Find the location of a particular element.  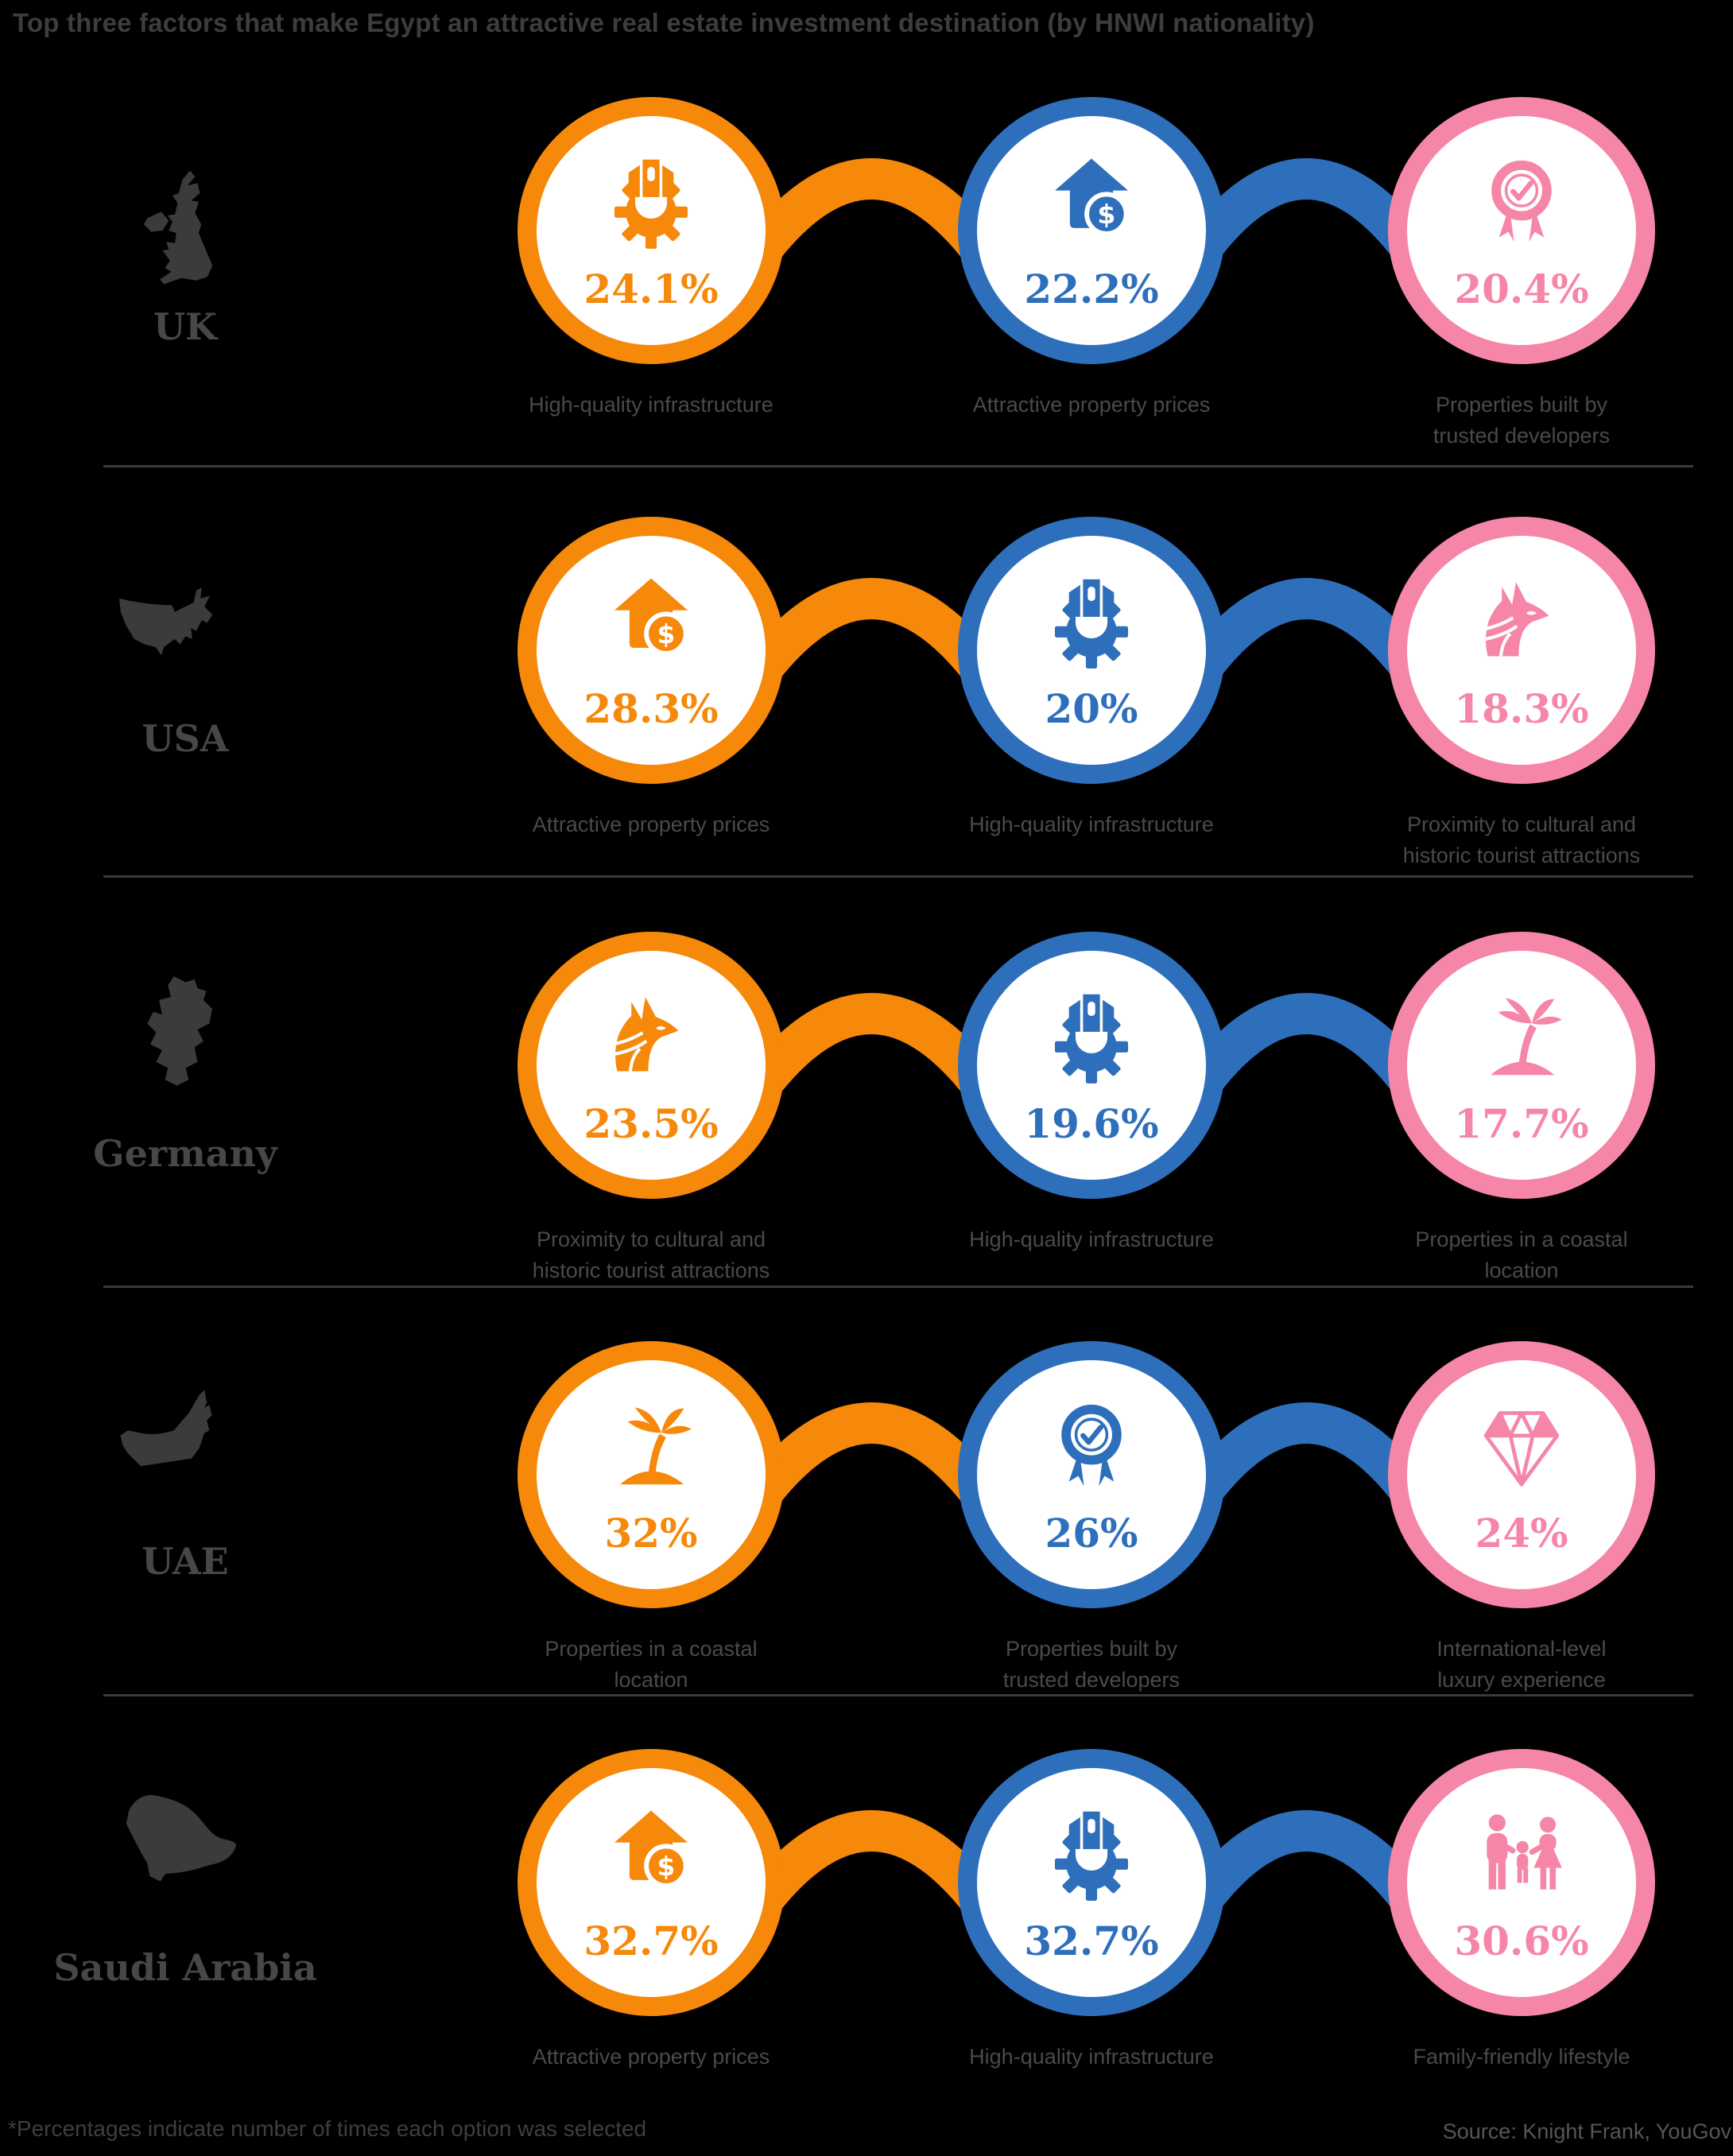

factor-circle: 32% is located at coordinates (651, 1474).